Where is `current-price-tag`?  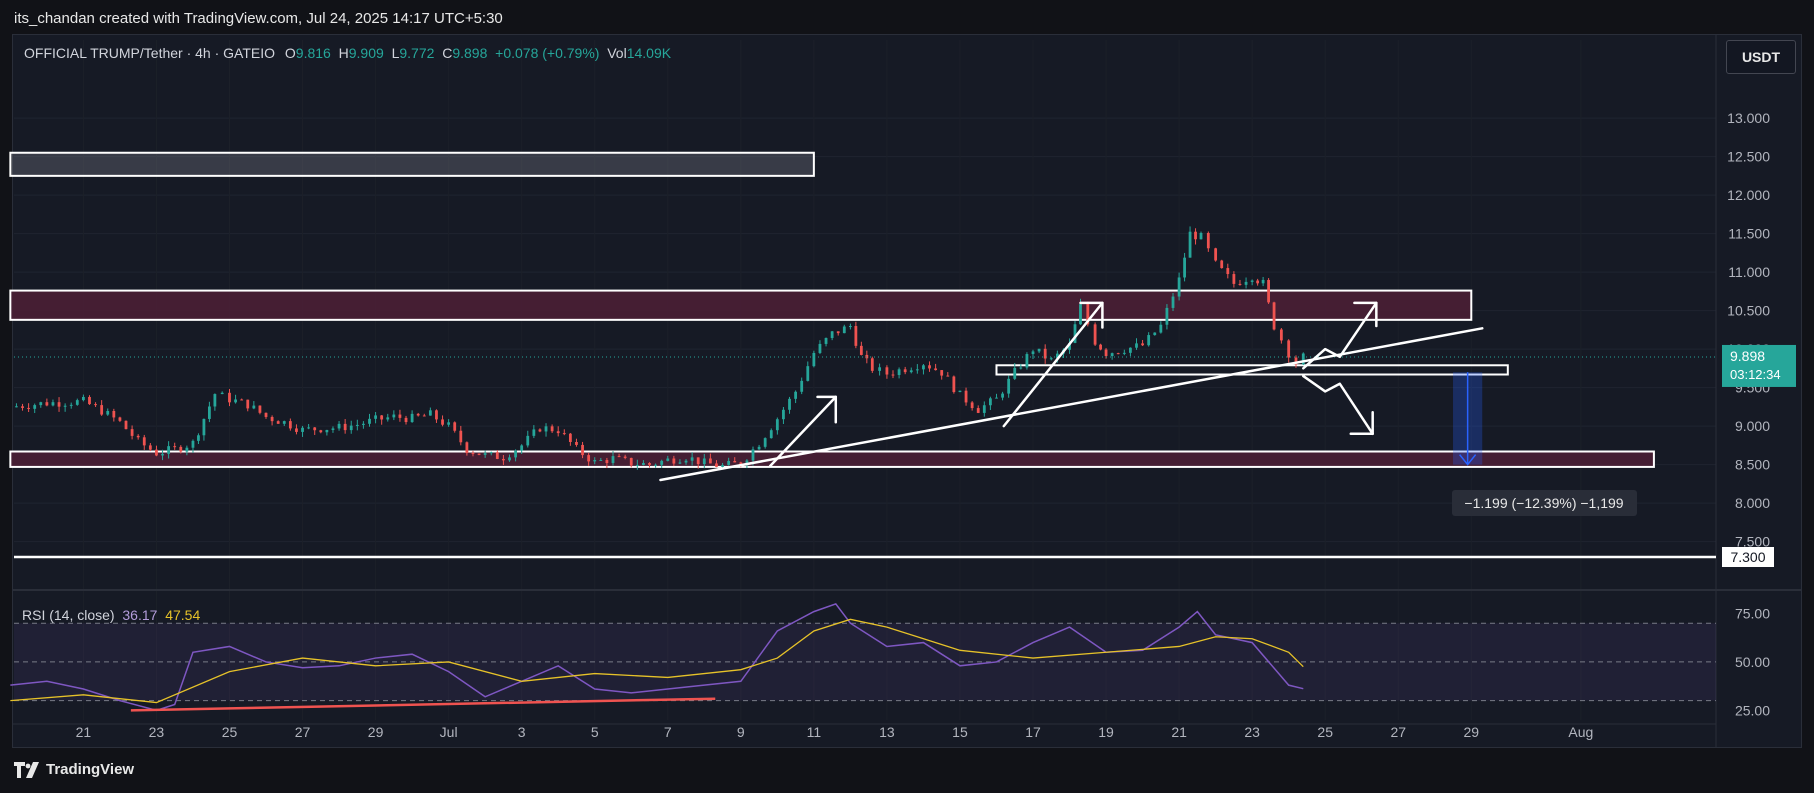 current-price-tag is located at coordinates (1759, 365).